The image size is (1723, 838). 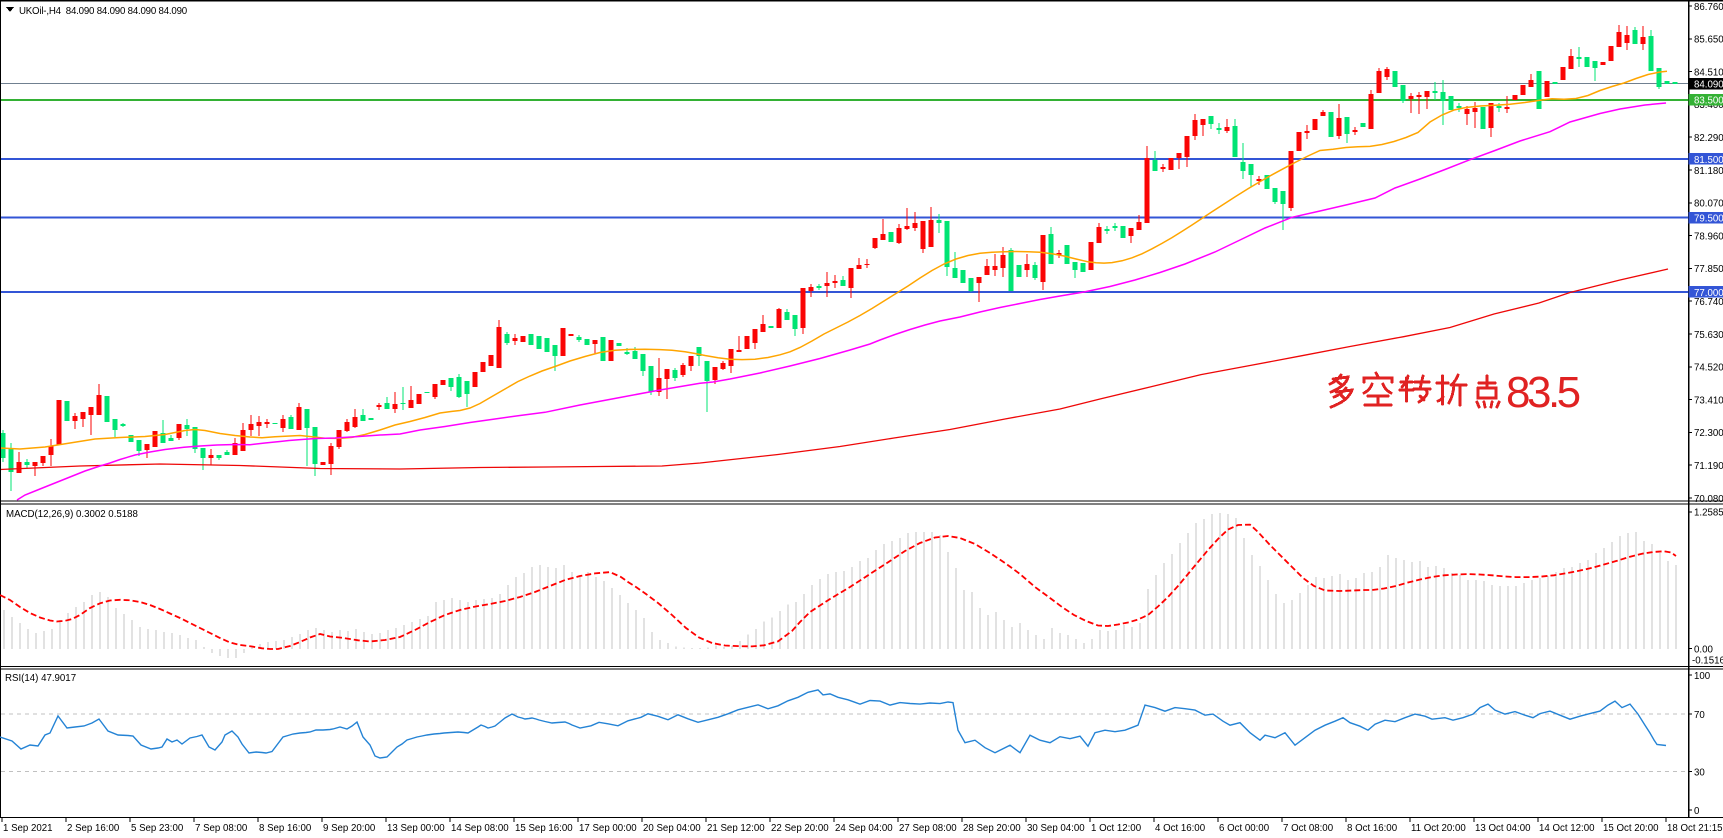 I want to click on svg-text: 77.000, so click(x=1708, y=293).